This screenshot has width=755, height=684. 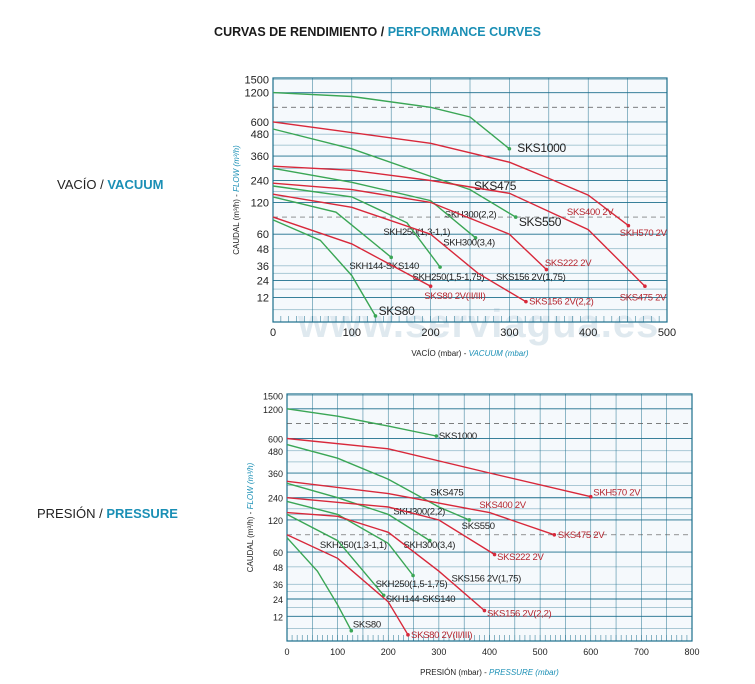 I want to click on y-axis-label: CAUDAL (m³/h) - FLOW (m³/h), so click(x=250, y=517).